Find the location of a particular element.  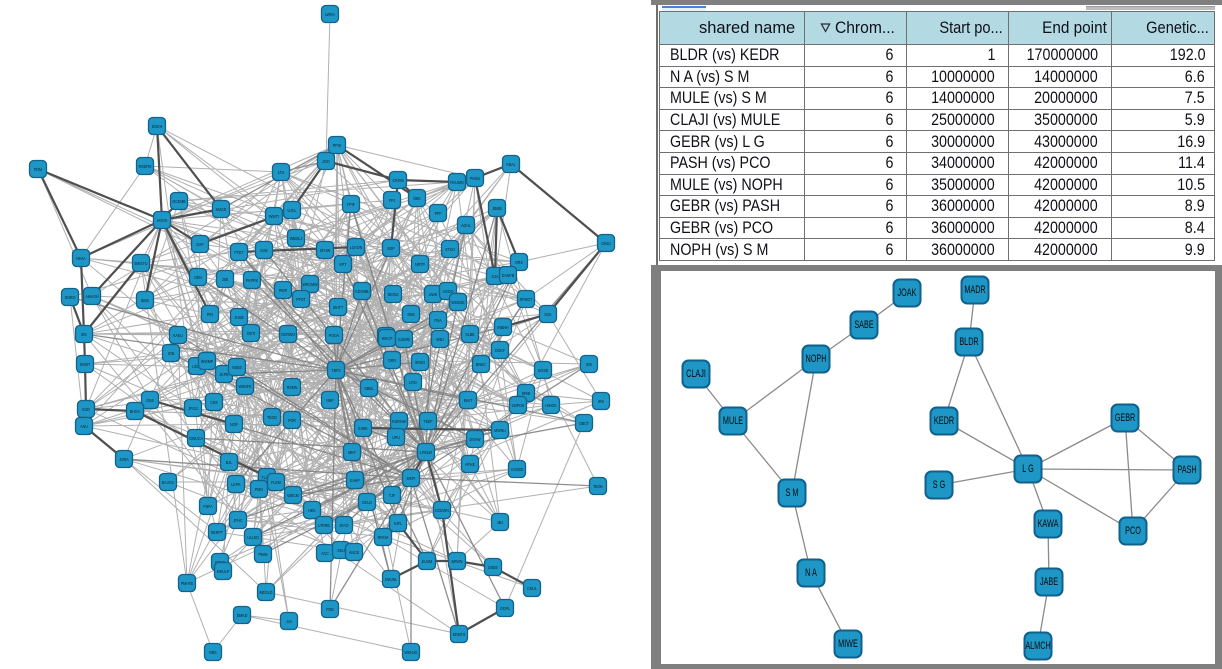

svg-text: S G is located at coordinates (939, 485).